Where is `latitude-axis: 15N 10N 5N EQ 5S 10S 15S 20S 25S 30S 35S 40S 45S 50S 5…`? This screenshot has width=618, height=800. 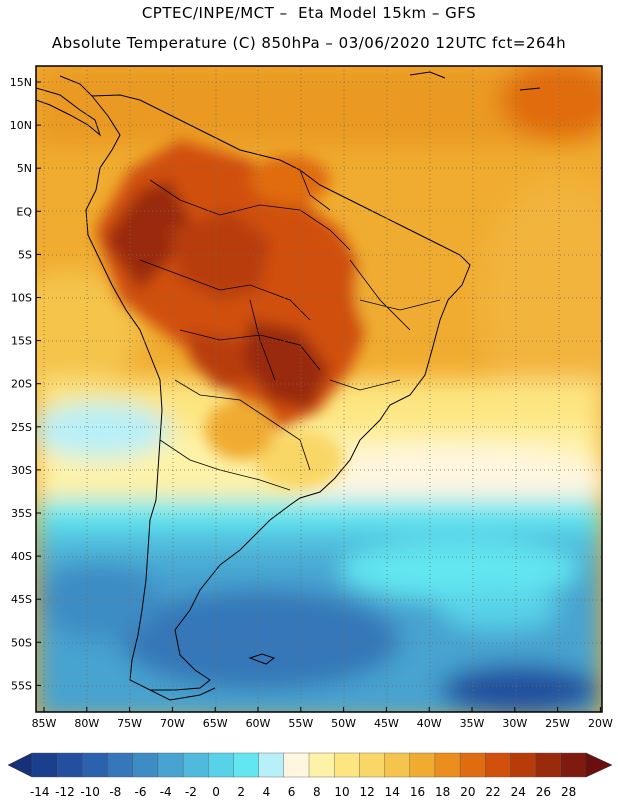 latitude-axis: 15N 10N 5N EQ 5S 10S 15S 20S 25S 30S 35S 40S 45S 50S 5… is located at coordinates (25, 384).